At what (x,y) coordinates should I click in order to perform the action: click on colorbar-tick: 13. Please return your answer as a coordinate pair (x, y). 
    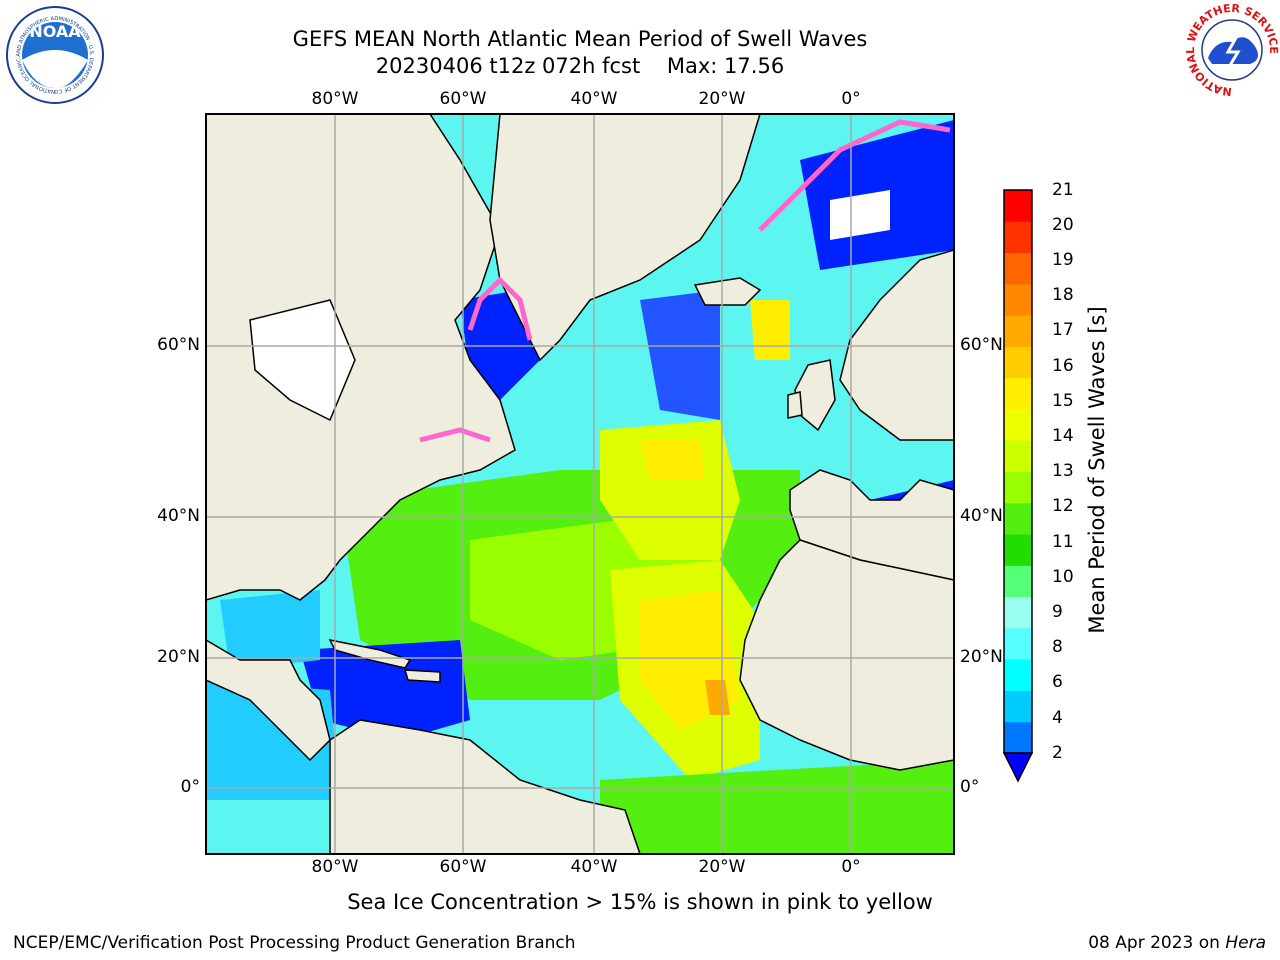
    Looking at the image, I should click on (1063, 471).